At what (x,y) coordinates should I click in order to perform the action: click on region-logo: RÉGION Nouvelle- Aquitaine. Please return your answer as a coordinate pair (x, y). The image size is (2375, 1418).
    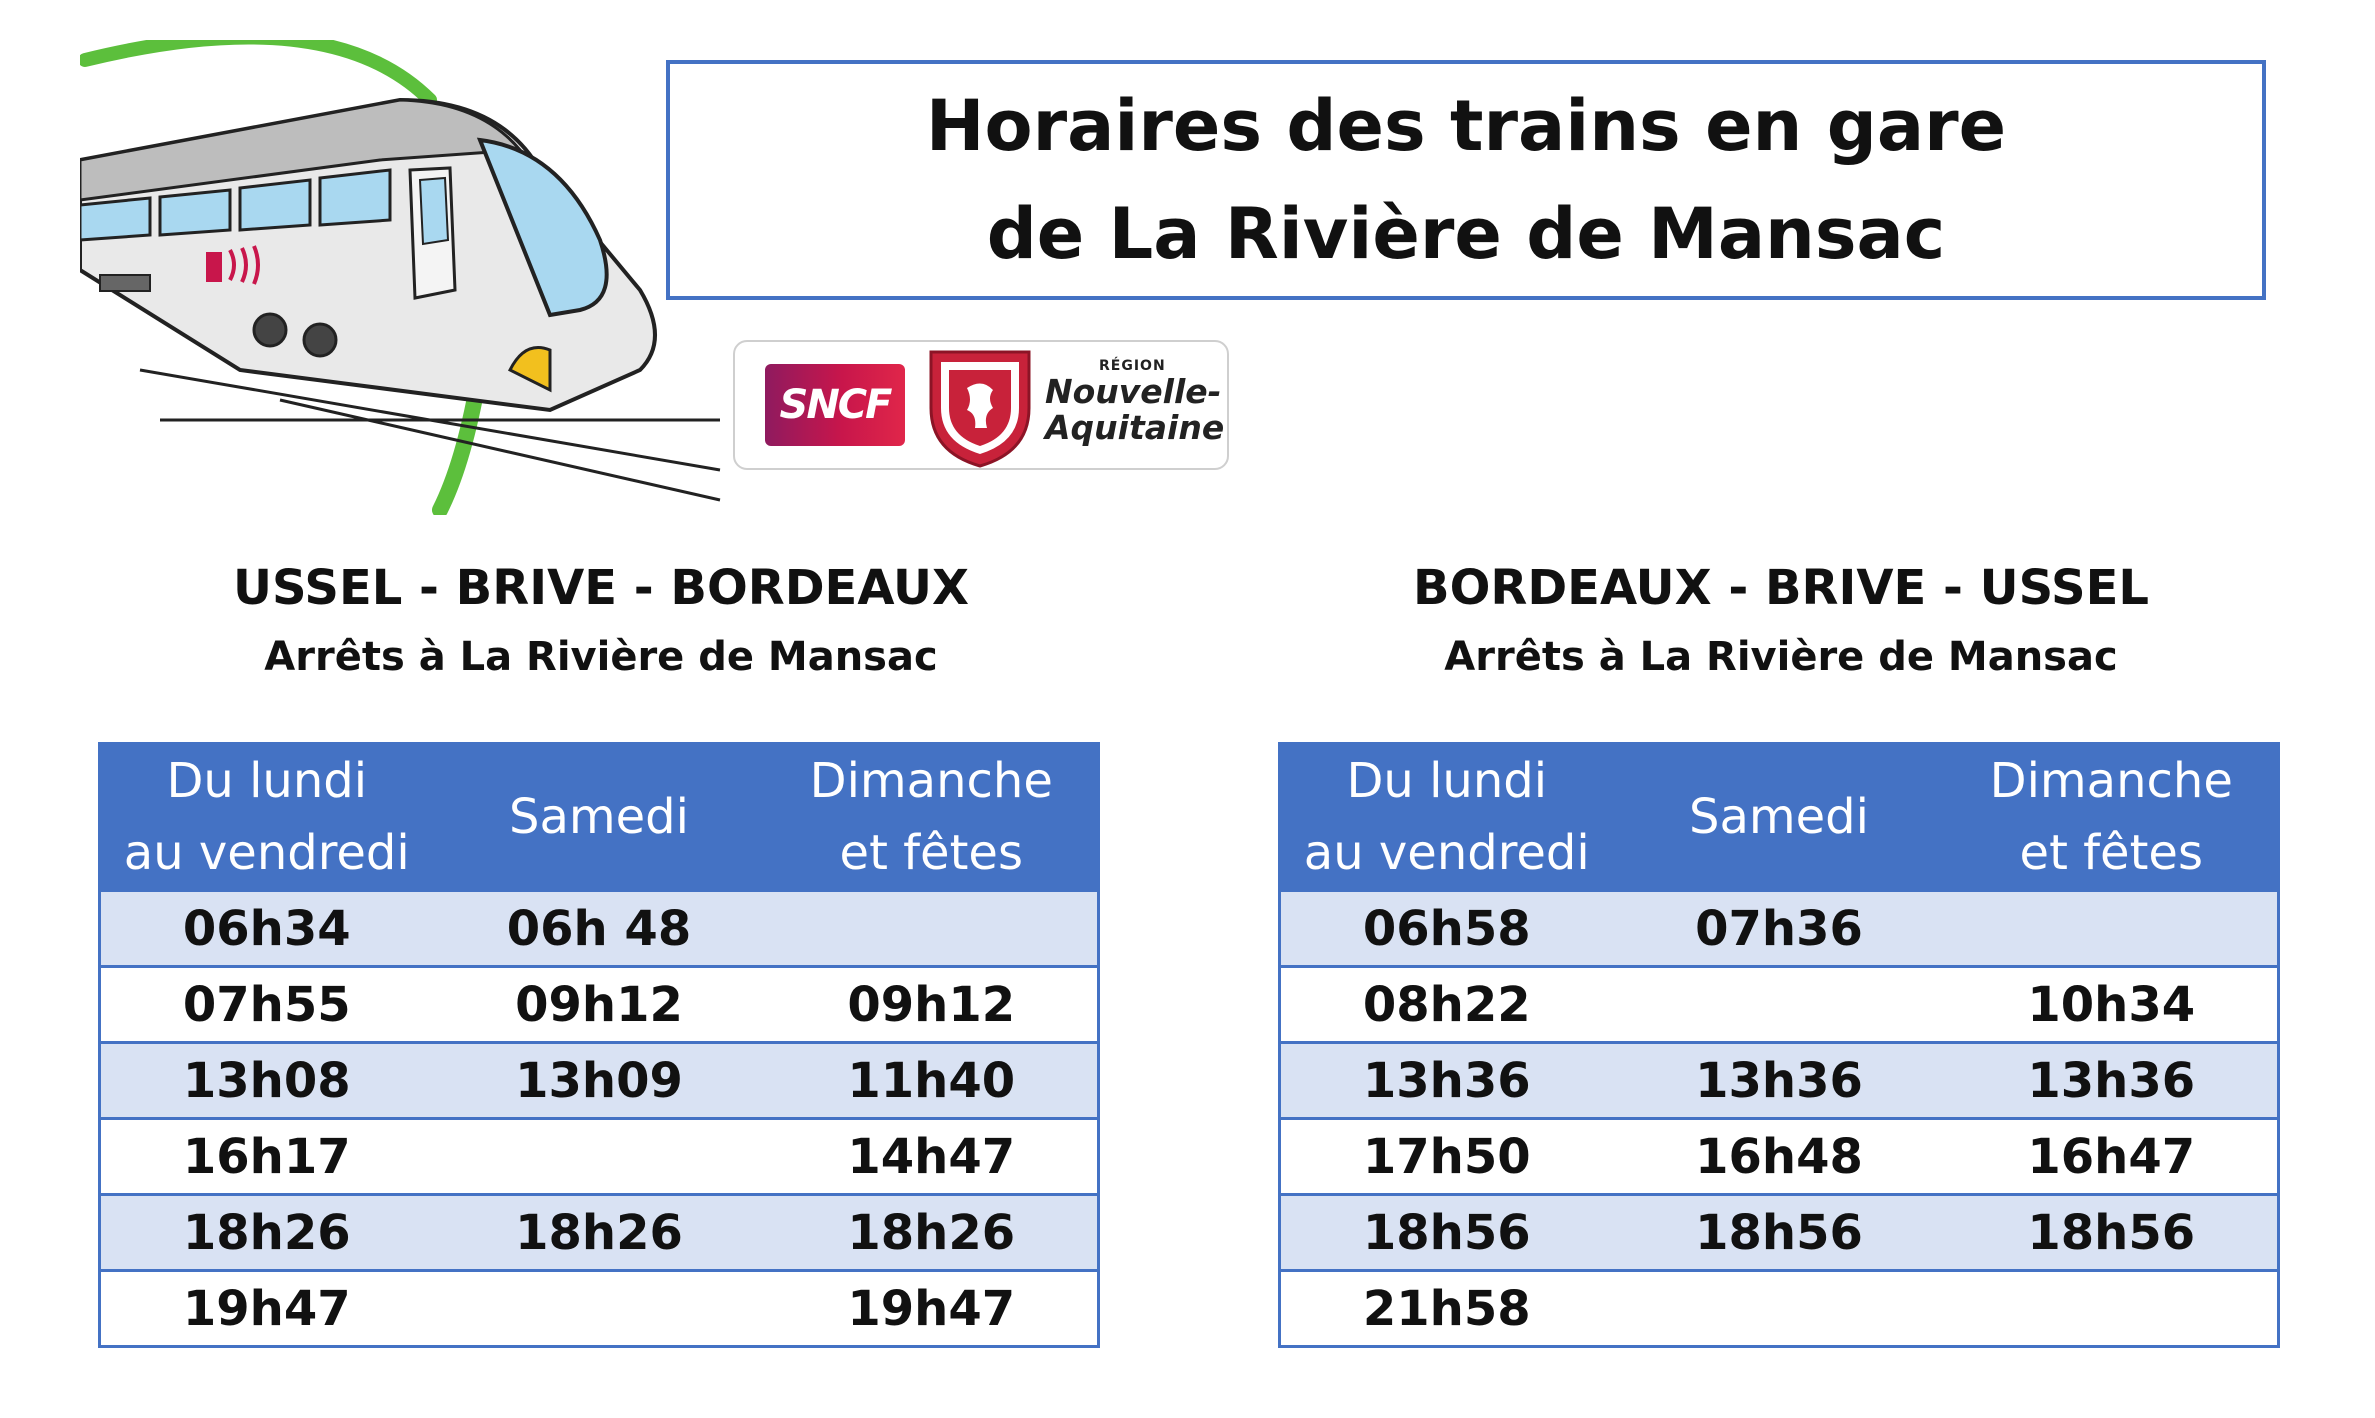
    Looking at the image, I should click on (1135, 402).